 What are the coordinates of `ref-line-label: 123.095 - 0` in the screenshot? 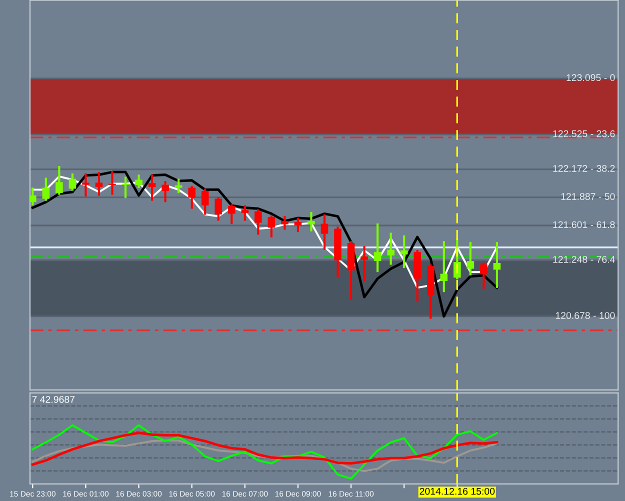 It's located at (590, 78).